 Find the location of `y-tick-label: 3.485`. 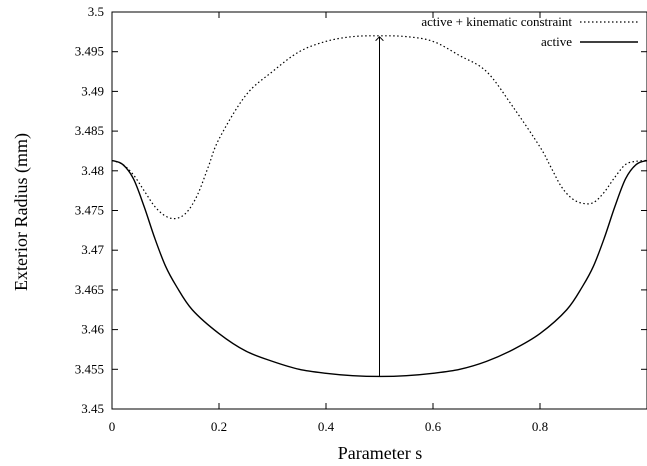

y-tick-label: 3.485 is located at coordinates (89, 130).